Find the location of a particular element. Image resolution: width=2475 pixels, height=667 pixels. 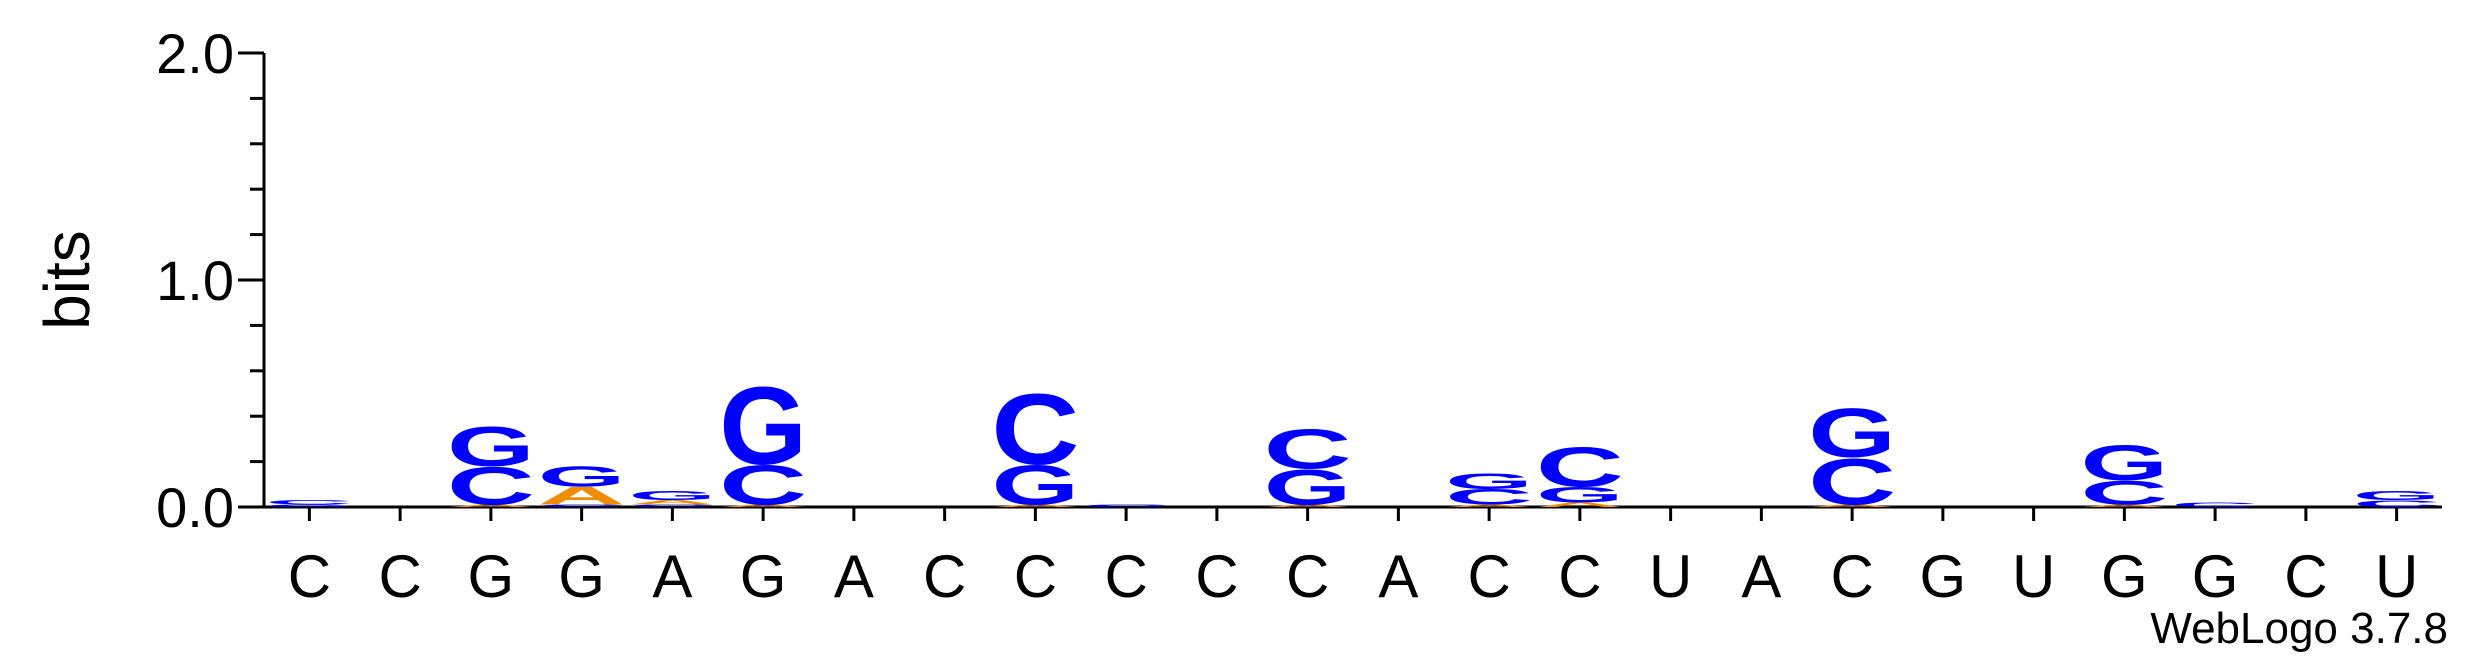

y-tick-label: 2.0 is located at coordinates (195, 53).